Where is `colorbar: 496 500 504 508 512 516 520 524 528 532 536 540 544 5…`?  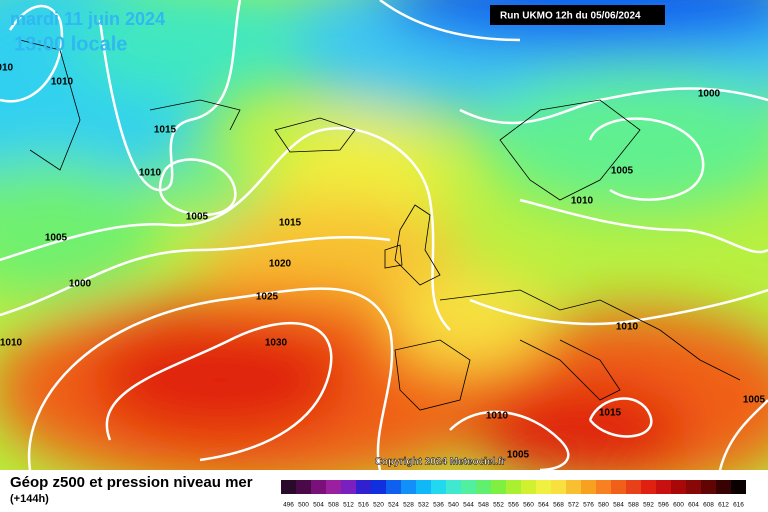
colorbar: 496 500 504 508 512 516 520 524 528 532 536 540 544 5… is located at coordinates (513, 494).